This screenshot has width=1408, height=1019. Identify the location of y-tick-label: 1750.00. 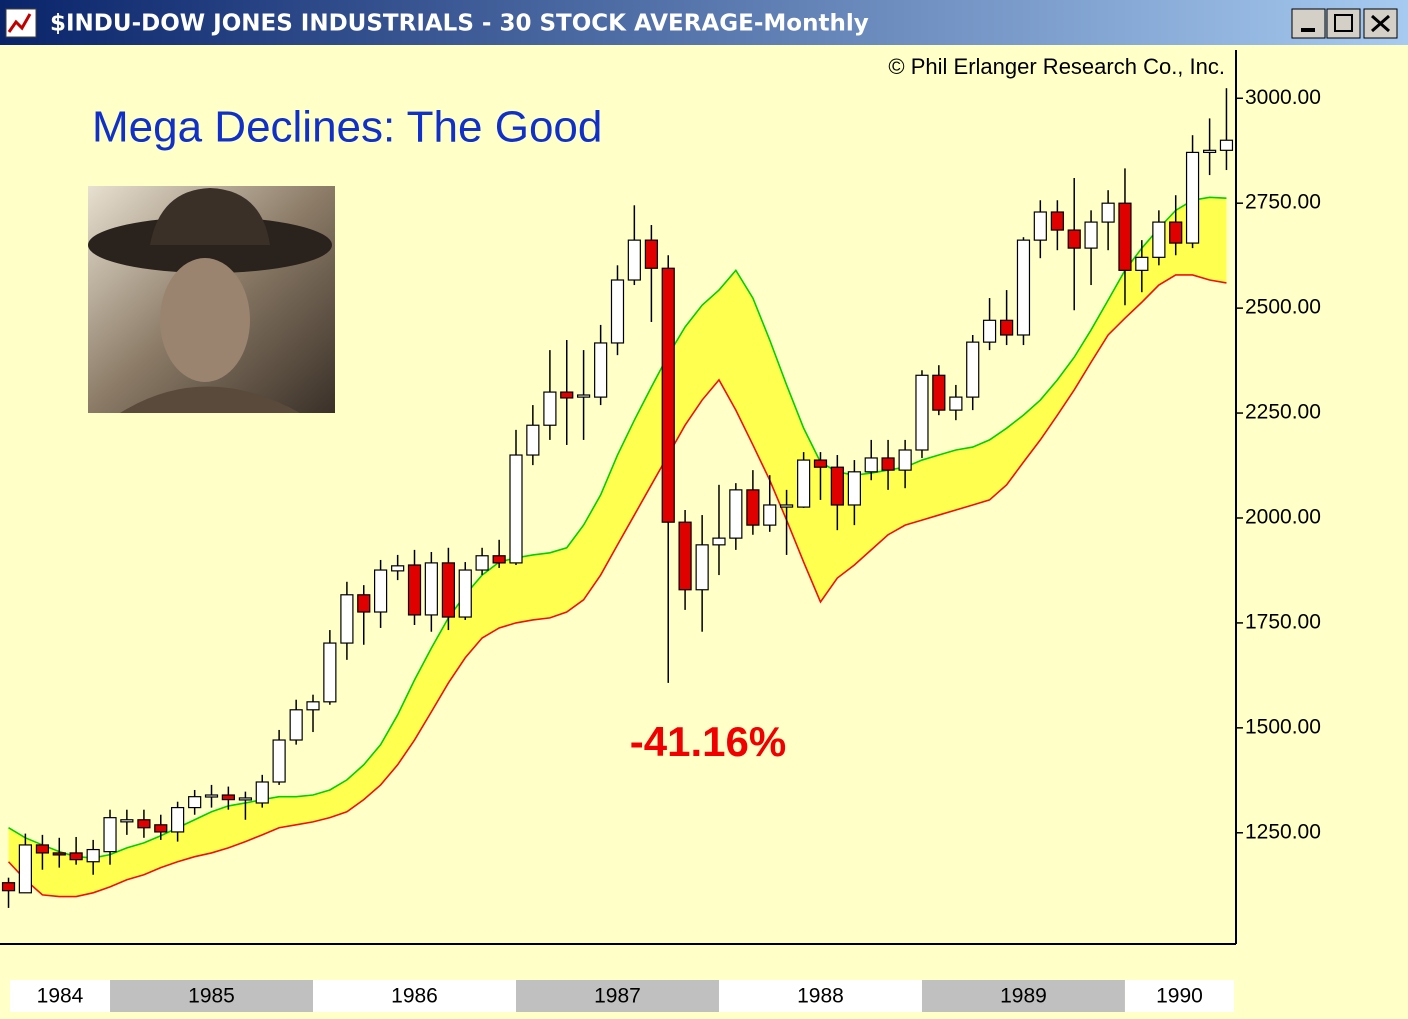
(1283, 621).